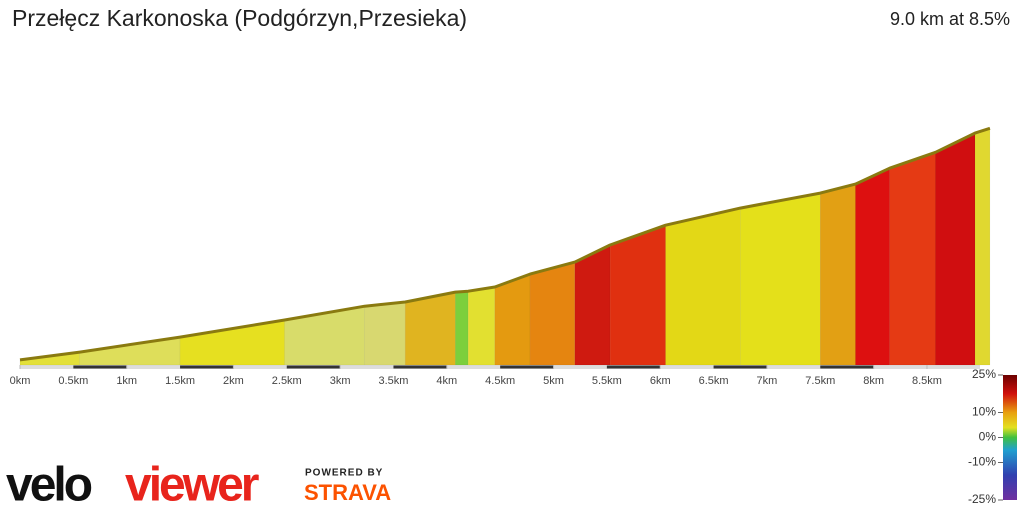  Describe the element at coordinates (553, 381) in the screenshot. I see `x-tick-label: 5km` at that location.